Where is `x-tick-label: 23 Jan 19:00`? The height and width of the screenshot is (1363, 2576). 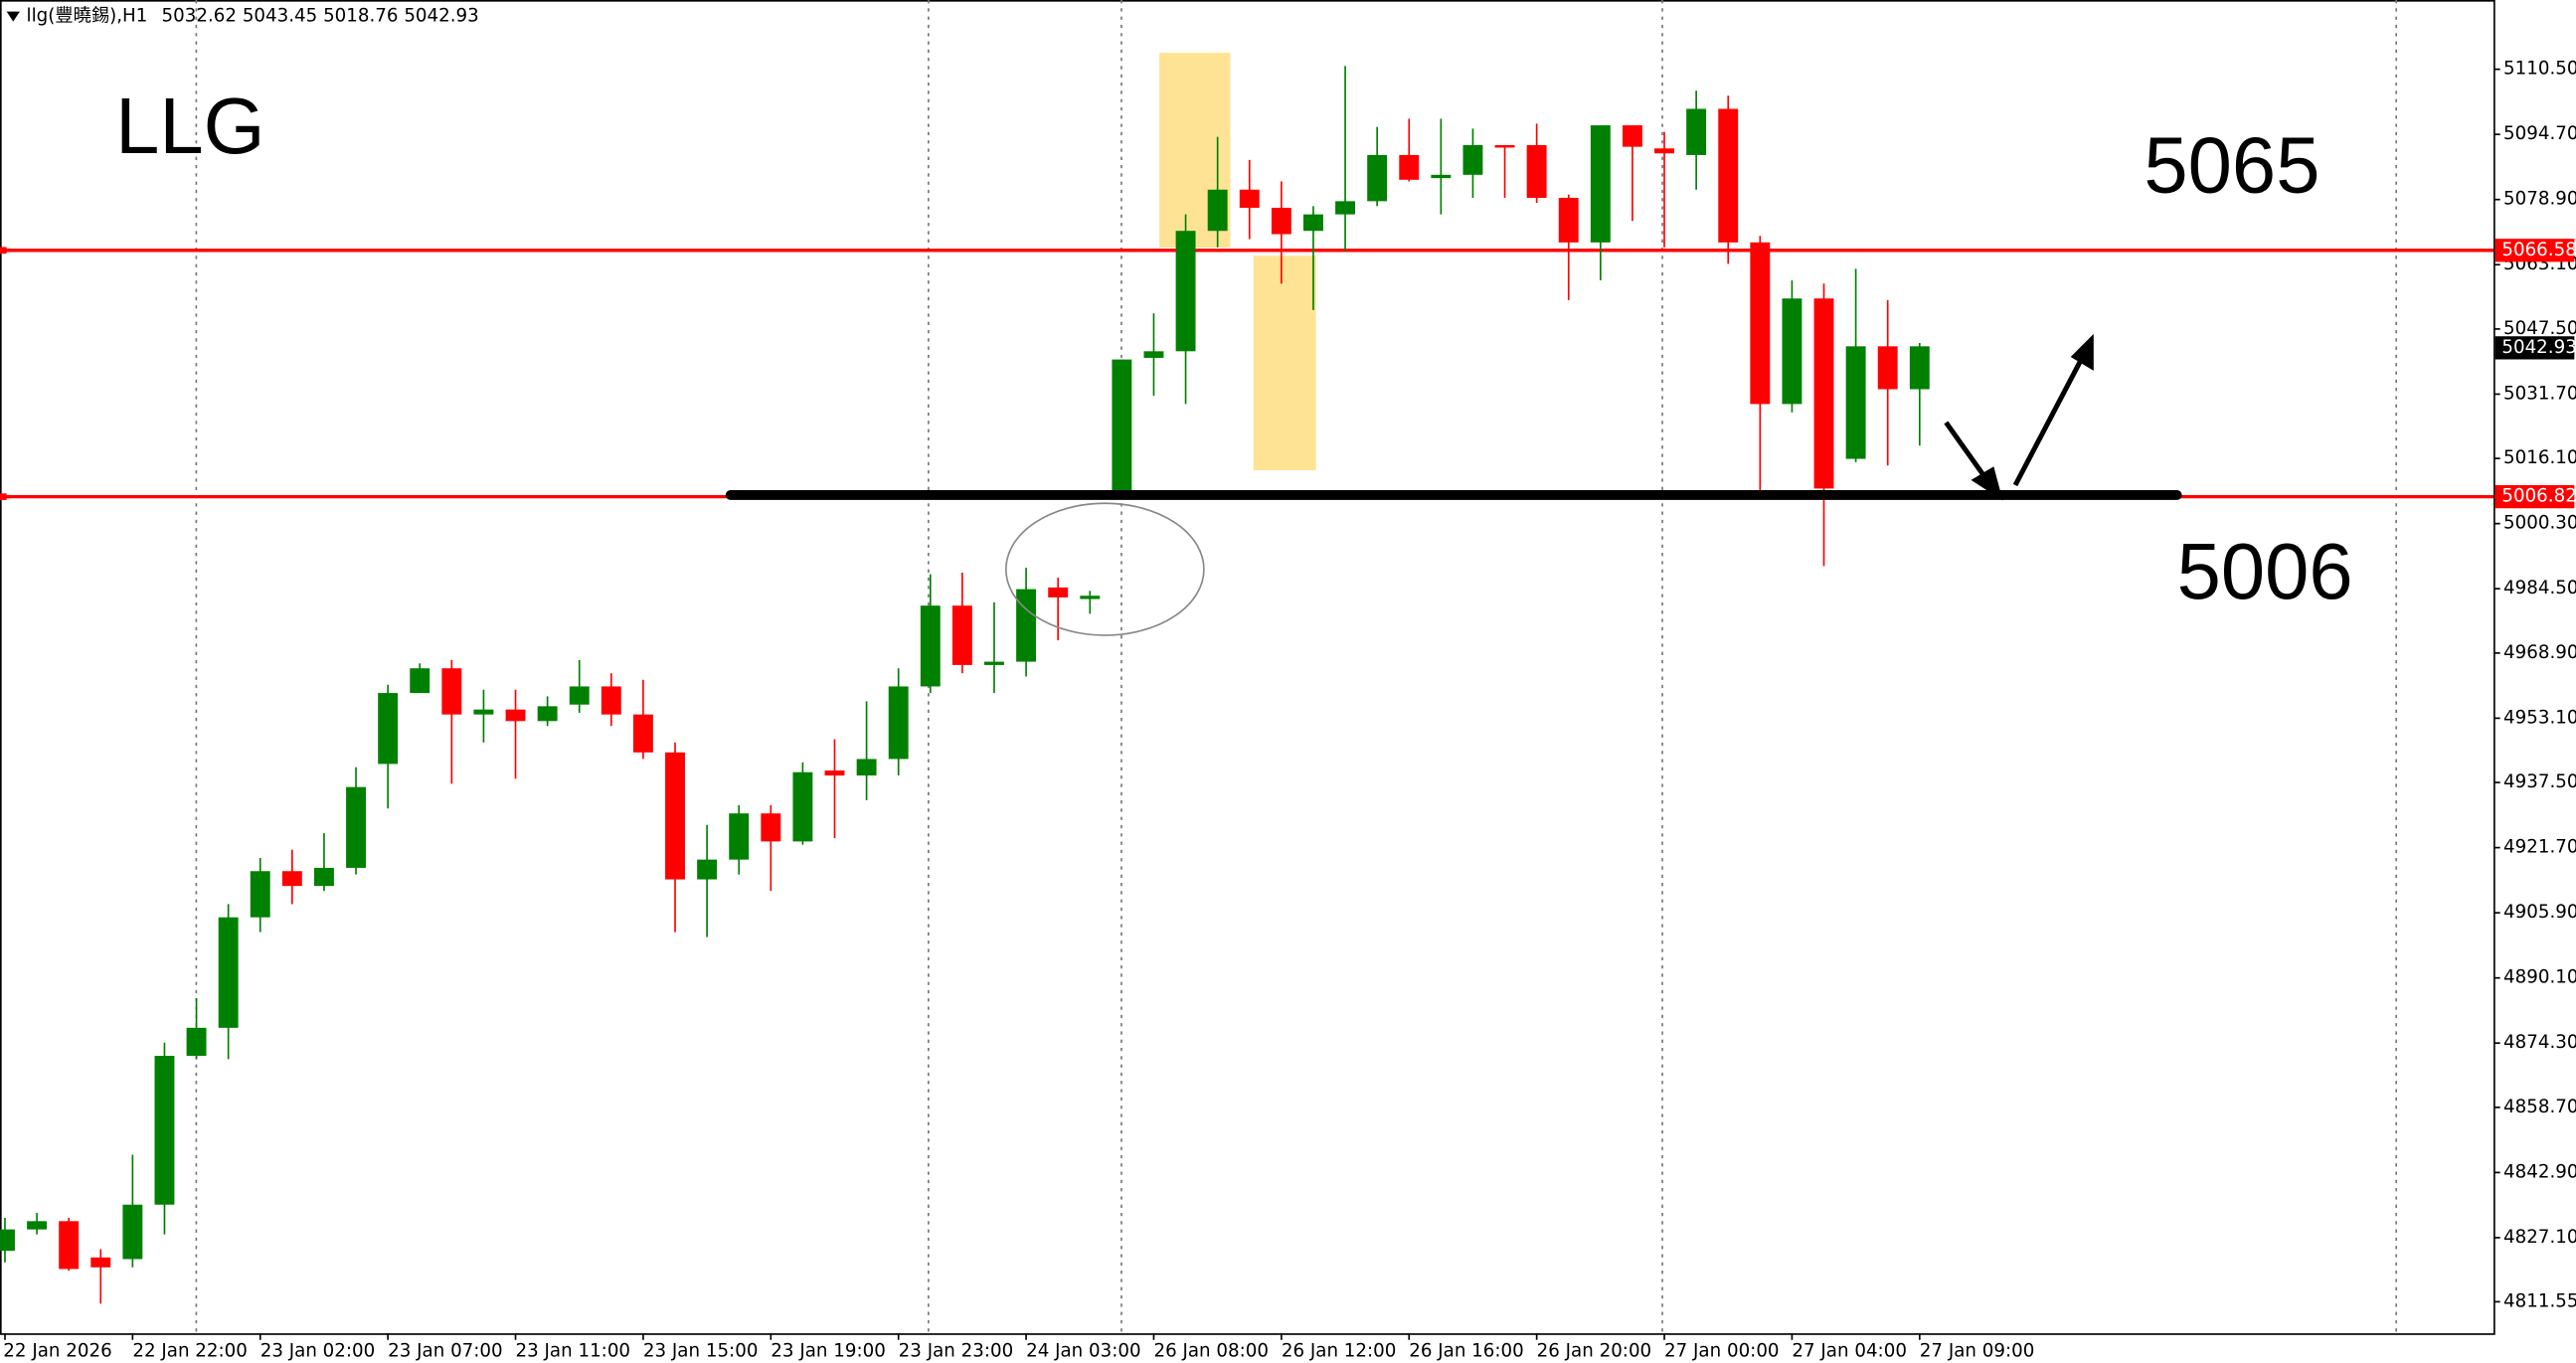
x-tick-label: 23 Jan 19:00 is located at coordinates (828, 1350).